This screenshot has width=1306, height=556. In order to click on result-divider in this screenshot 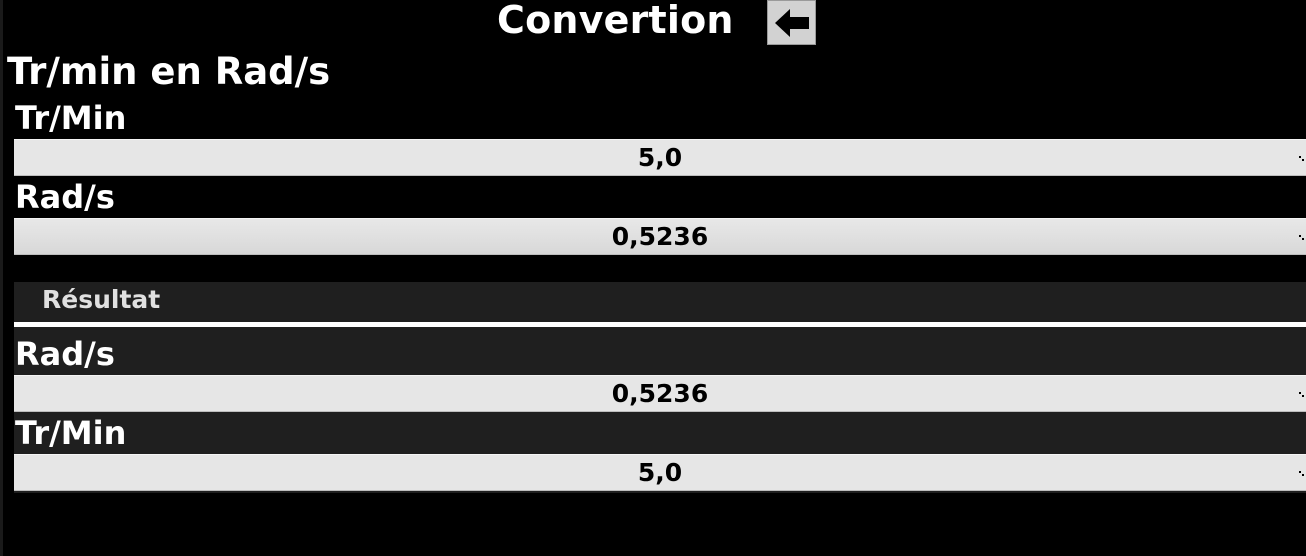, I will do `click(660, 324)`.